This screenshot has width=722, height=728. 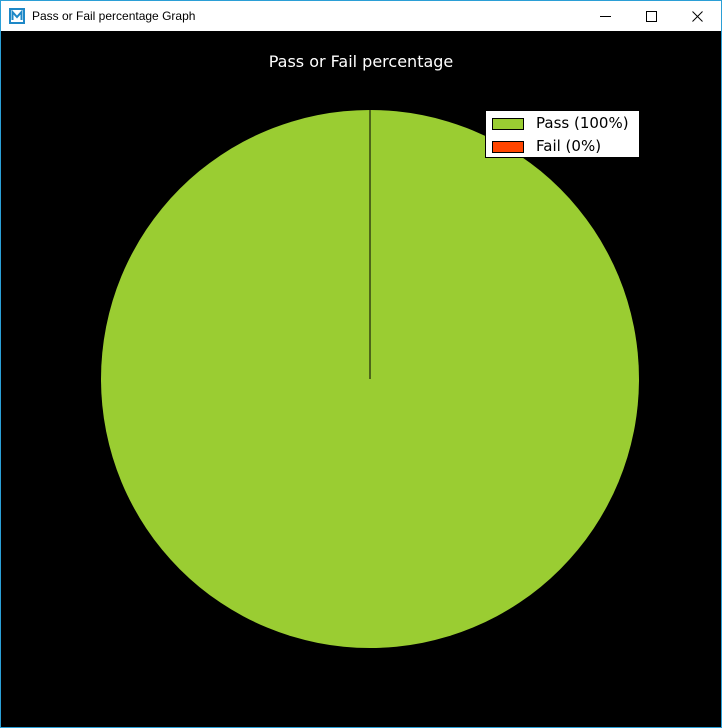 What do you see at coordinates (361, 61) in the screenshot?
I see `chart-title: Pass or Fail percentage` at bounding box center [361, 61].